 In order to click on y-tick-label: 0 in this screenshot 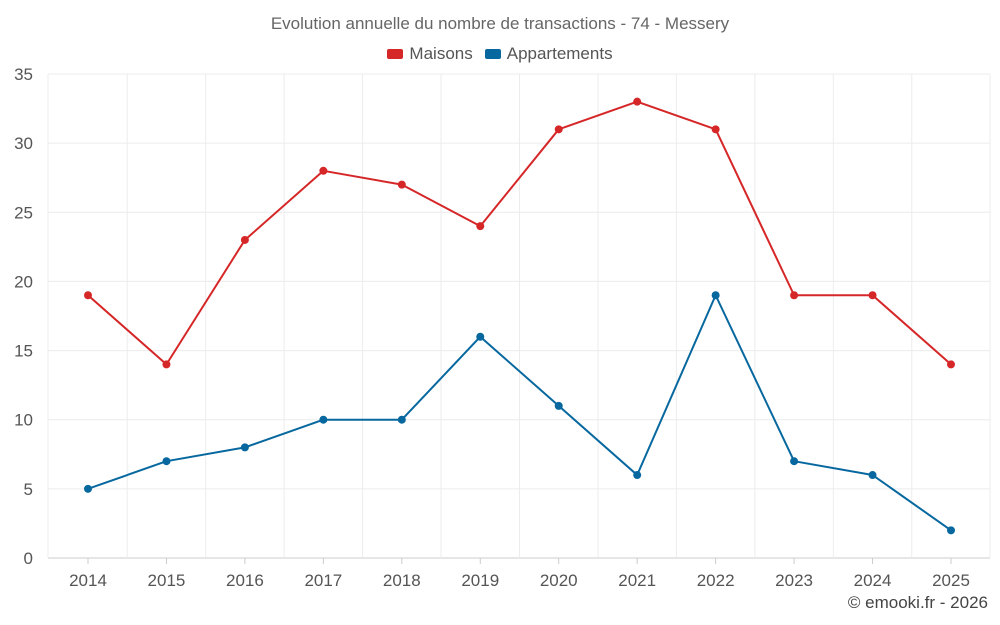, I will do `click(28, 558)`.